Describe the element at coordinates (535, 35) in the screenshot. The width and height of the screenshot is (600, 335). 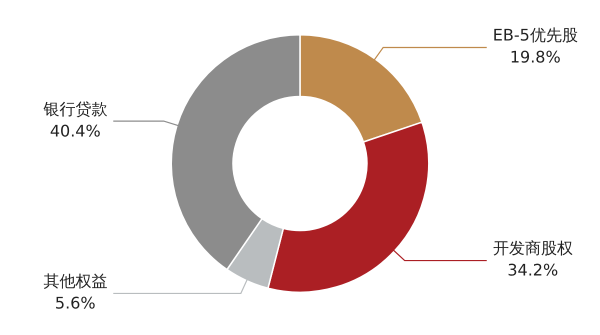
I see `slice-label: EB-5优先股` at that location.